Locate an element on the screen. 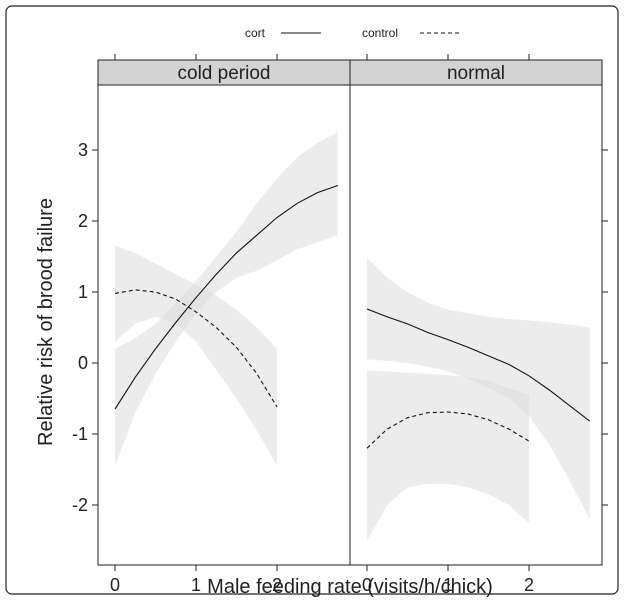  panel-title: normal is located at coordinates (476, 73).